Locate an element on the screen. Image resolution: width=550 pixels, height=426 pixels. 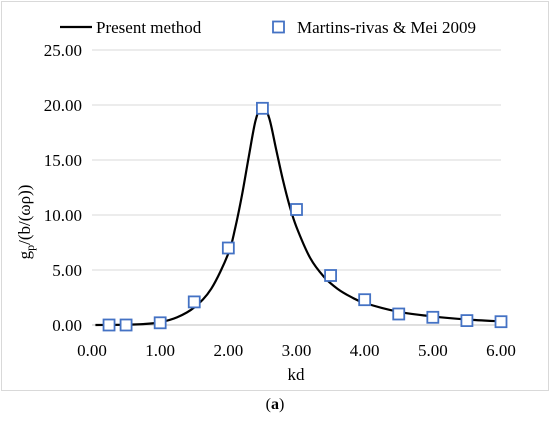
legend-marker-swatch is located at coordinates (278, 27).